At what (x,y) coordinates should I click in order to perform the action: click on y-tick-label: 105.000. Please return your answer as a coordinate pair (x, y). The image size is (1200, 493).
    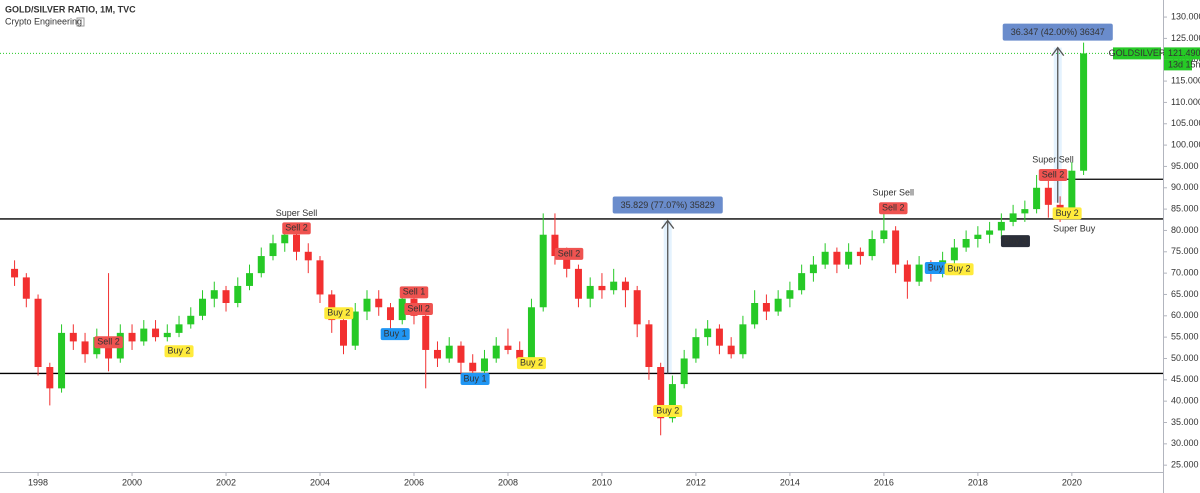
    Looking at the image, I should click on (1185, 123).